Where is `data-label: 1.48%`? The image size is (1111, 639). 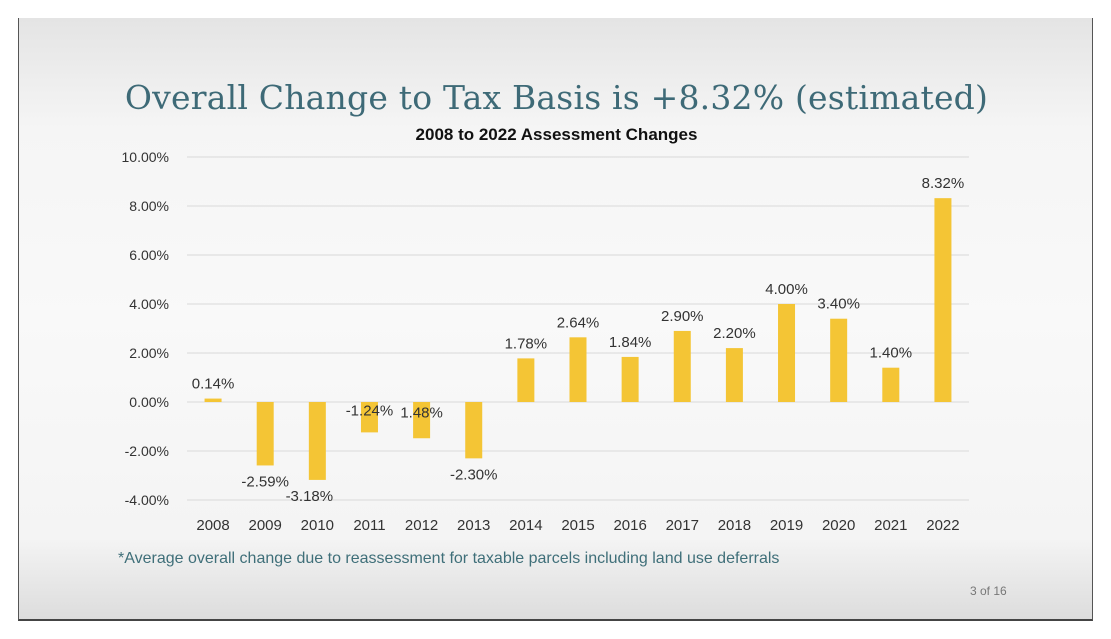
data-label: 1.48% is located at coordinates (421, 412).